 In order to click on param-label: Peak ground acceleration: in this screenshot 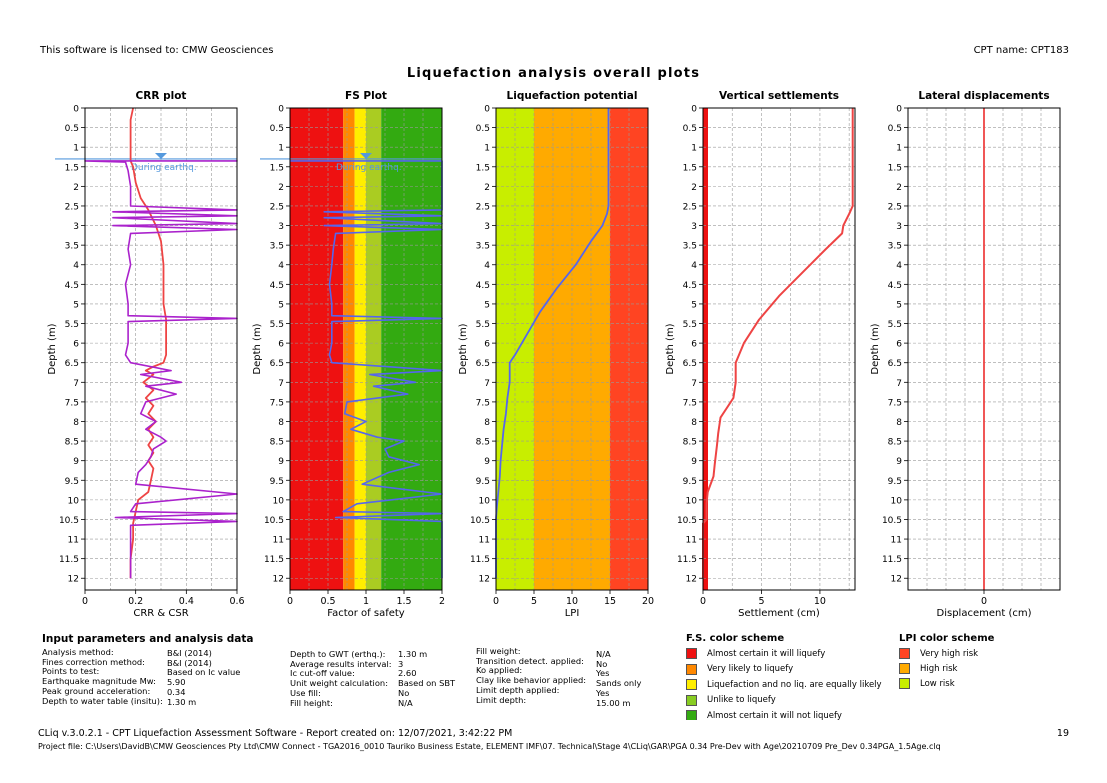, I will do `click(96, 690)`.